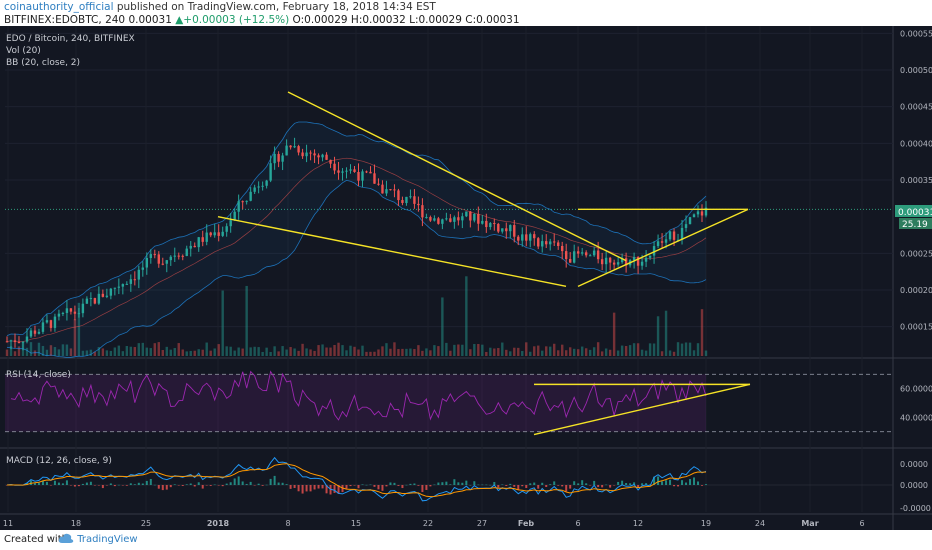  I want to click on legend-bollinger: BB (20, close, 2), so click(43, 63).